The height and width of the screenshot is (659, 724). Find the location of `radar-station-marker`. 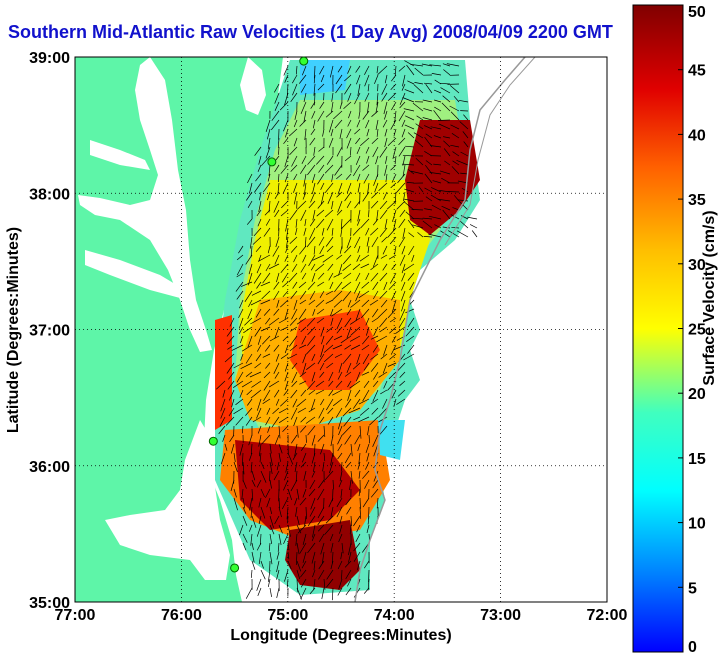

radar-station-marker is located at coordinates (272, 162).